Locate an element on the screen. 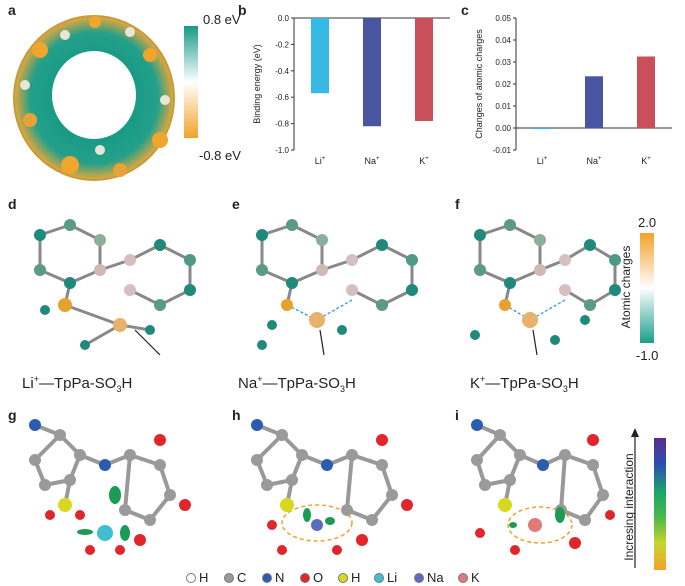  binding-energy-bar-na is located at coordinates (372, 72).